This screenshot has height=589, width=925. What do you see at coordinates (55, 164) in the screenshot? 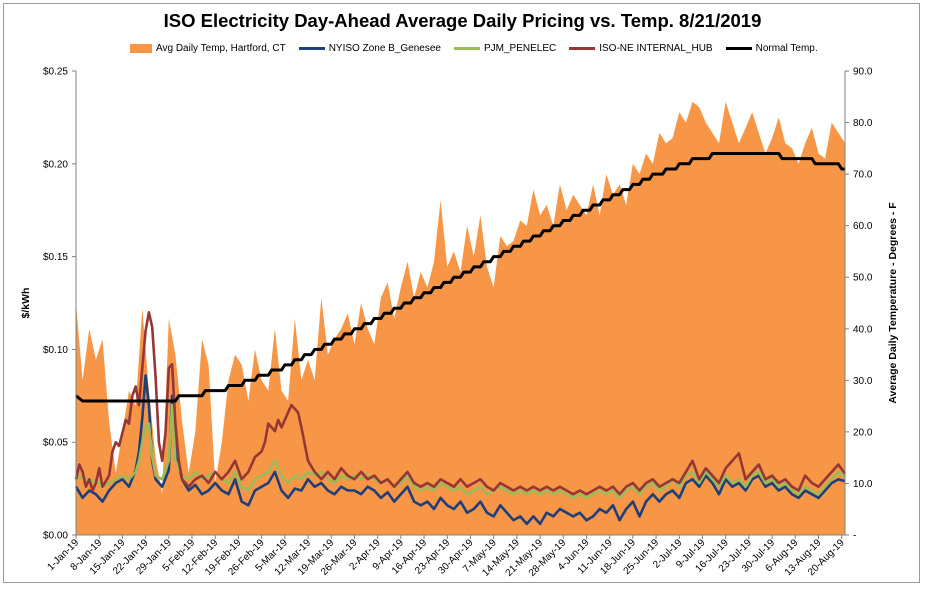
I see `y-left-tick-label: $0.20` at bounding box center [55, 164].